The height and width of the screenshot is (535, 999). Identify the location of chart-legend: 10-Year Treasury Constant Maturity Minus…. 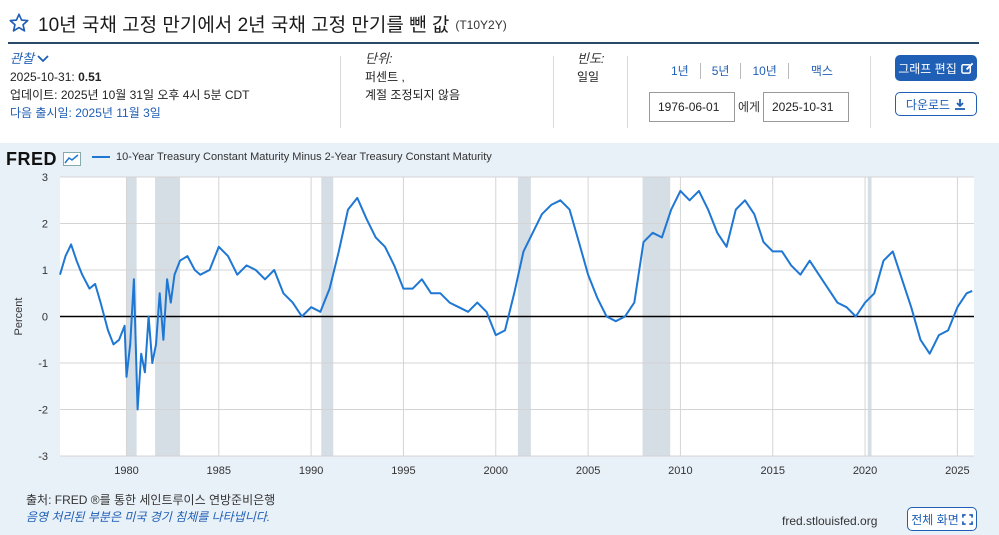
(292, 157).